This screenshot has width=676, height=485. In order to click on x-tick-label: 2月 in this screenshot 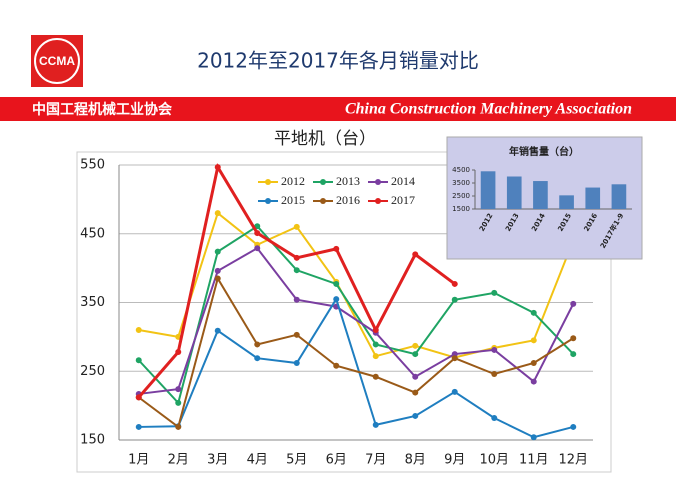, I will do `click(178, 460)`.